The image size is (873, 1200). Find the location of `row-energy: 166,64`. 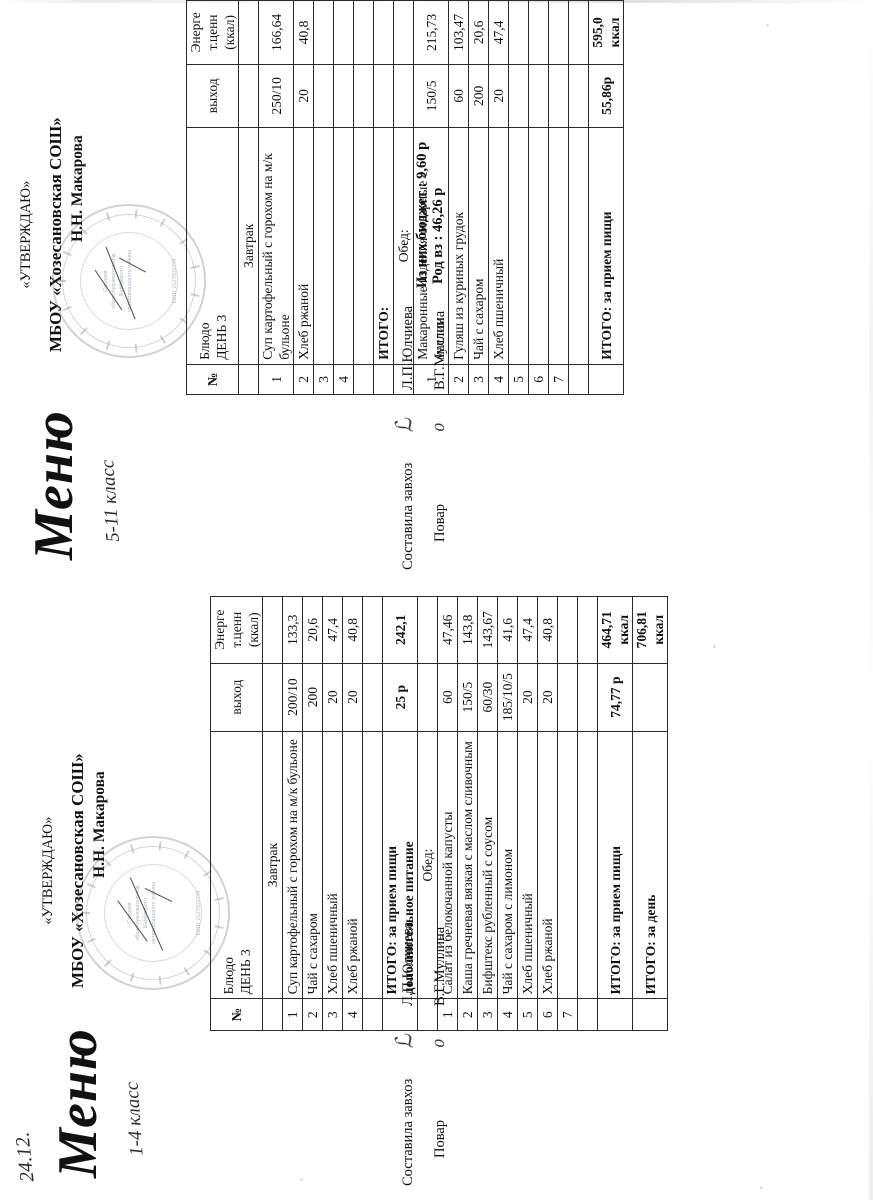

row-energy: 166,64 is located at coordinates (276, 32).